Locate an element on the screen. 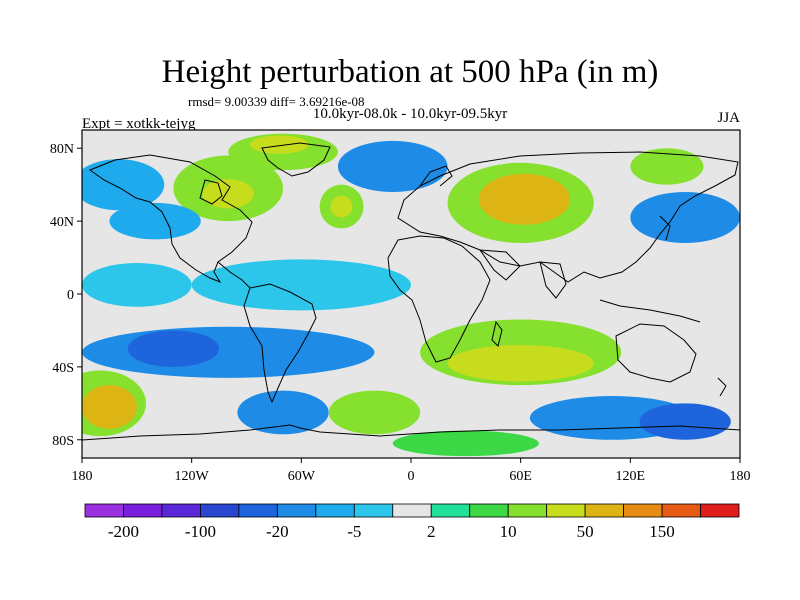 The height and width of the screenshot is (600, 800). contour-region-antarctic-positive is located at coordinates (465, 443).